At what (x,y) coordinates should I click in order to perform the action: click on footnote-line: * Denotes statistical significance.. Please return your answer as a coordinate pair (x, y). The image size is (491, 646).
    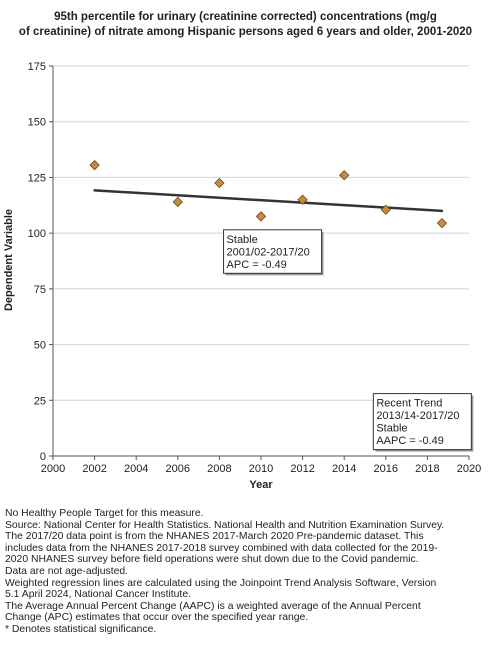
    Looking at the image, I should click on (81, 629).